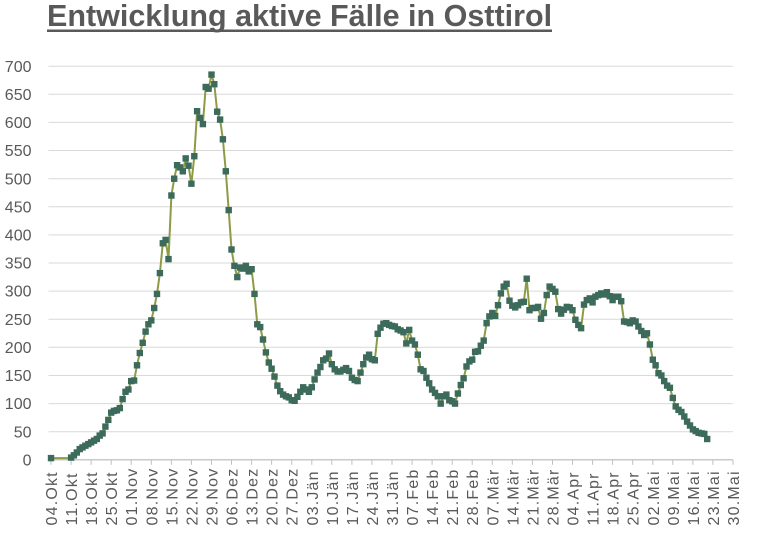  What do you see at coordinates (18, 207) in the screenshot?
I see `svg-text: 450` at bounding box center [18, 207].